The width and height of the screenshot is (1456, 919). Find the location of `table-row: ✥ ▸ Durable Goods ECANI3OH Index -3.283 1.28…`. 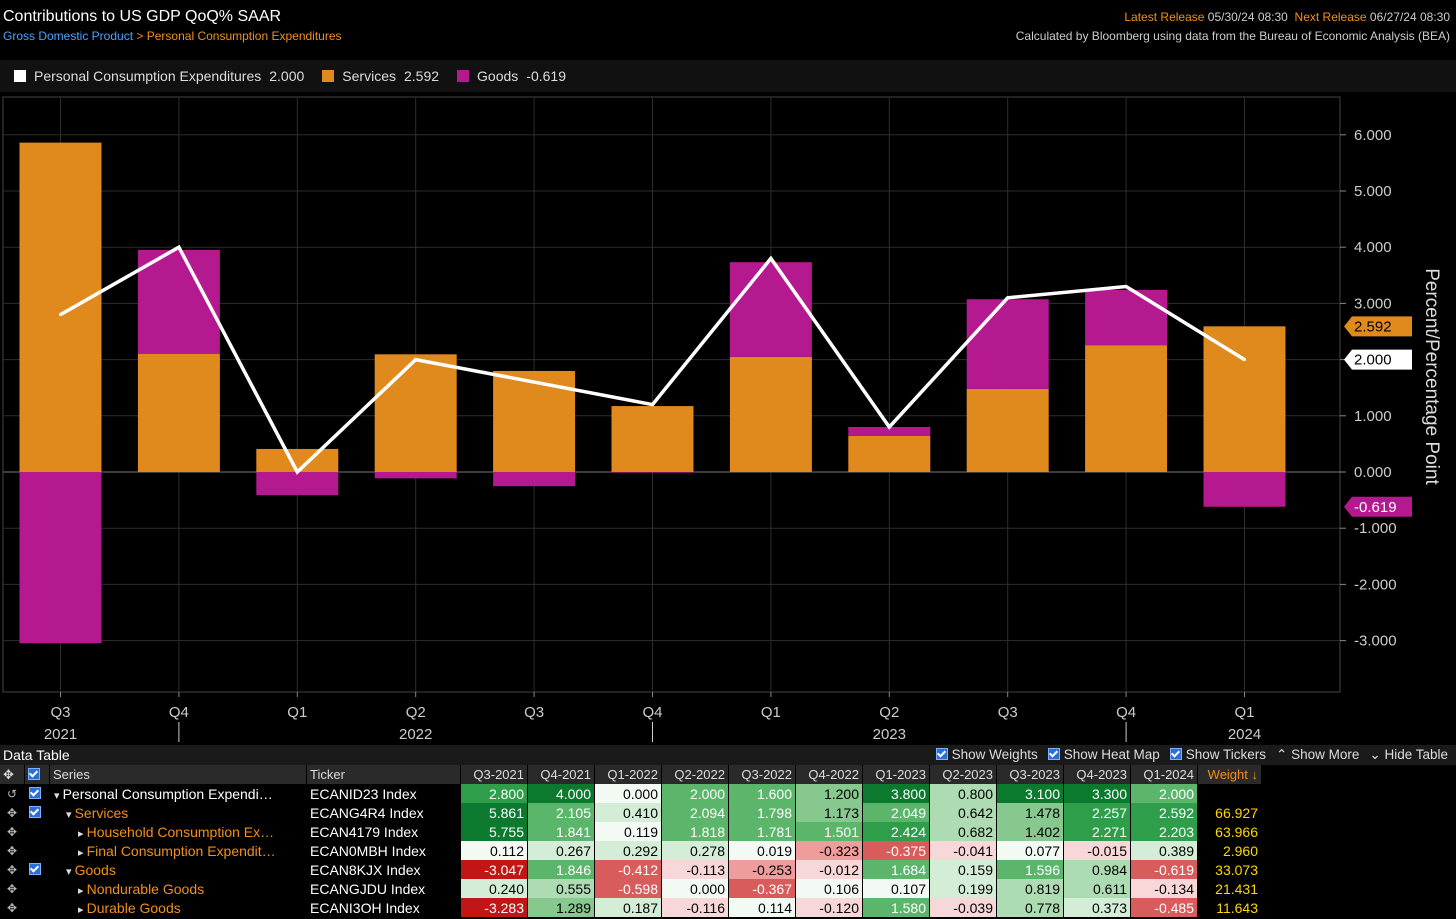

table-row: ✥ ▸ Durable Goods ECANI3OH Index -3.283 1.28… is located at coordinates (631, 907).